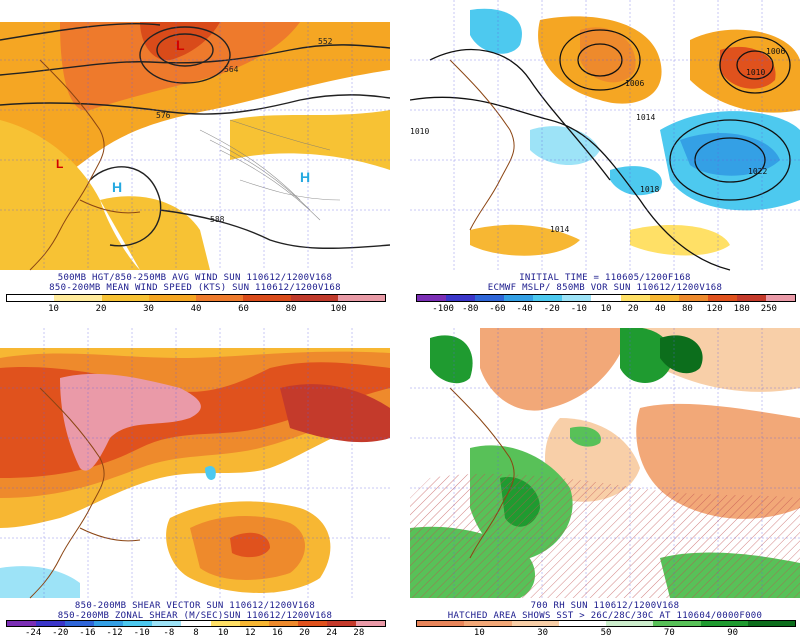 This screenshot has height=640, width=800. What do you see at coordinates (443, 309) in the screenshot?
I see `colorbar-tick-label: -100` at bounding box center [443, 309].